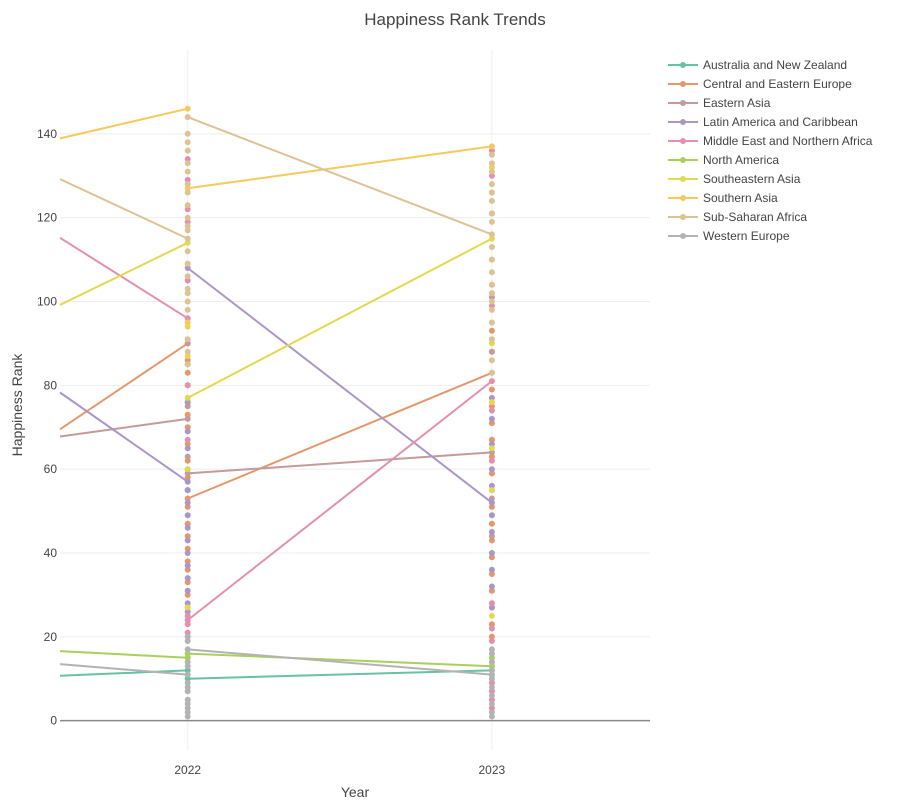 This screenshot has height=800, width=910. I want to click on legend-item: Southern Asia, so click(723, 198).